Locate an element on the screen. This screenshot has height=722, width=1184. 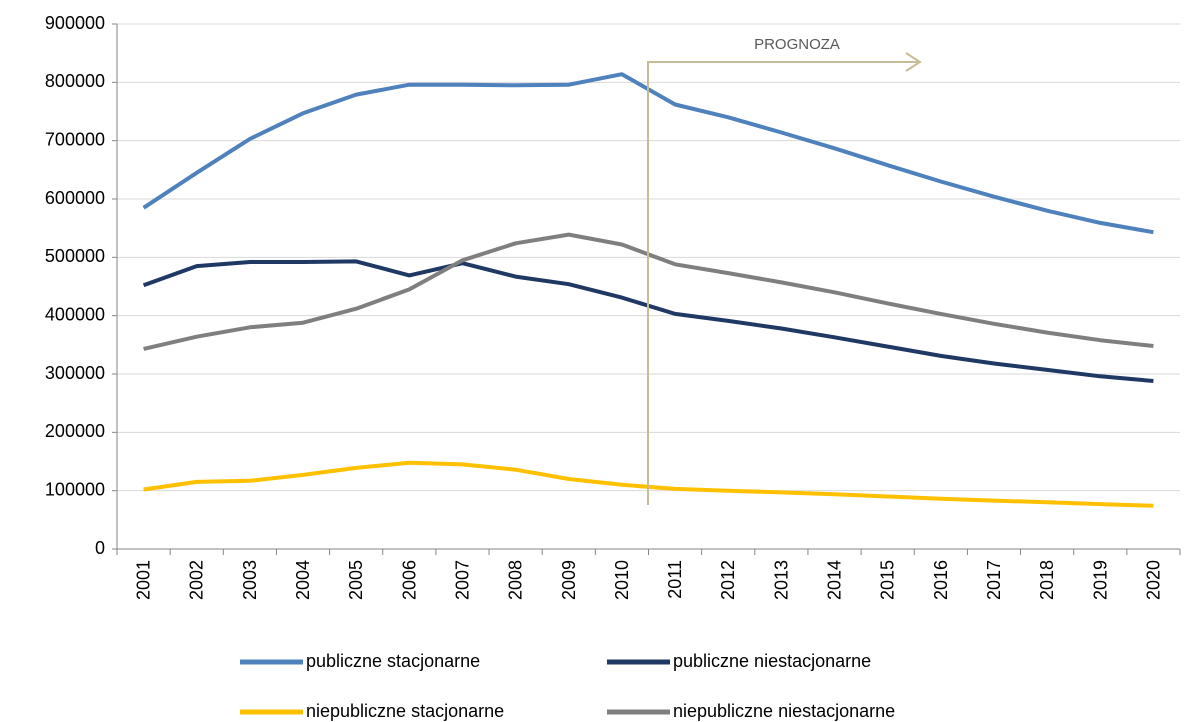
x-tick-label: 2008 is located at coordinates (516, 580).